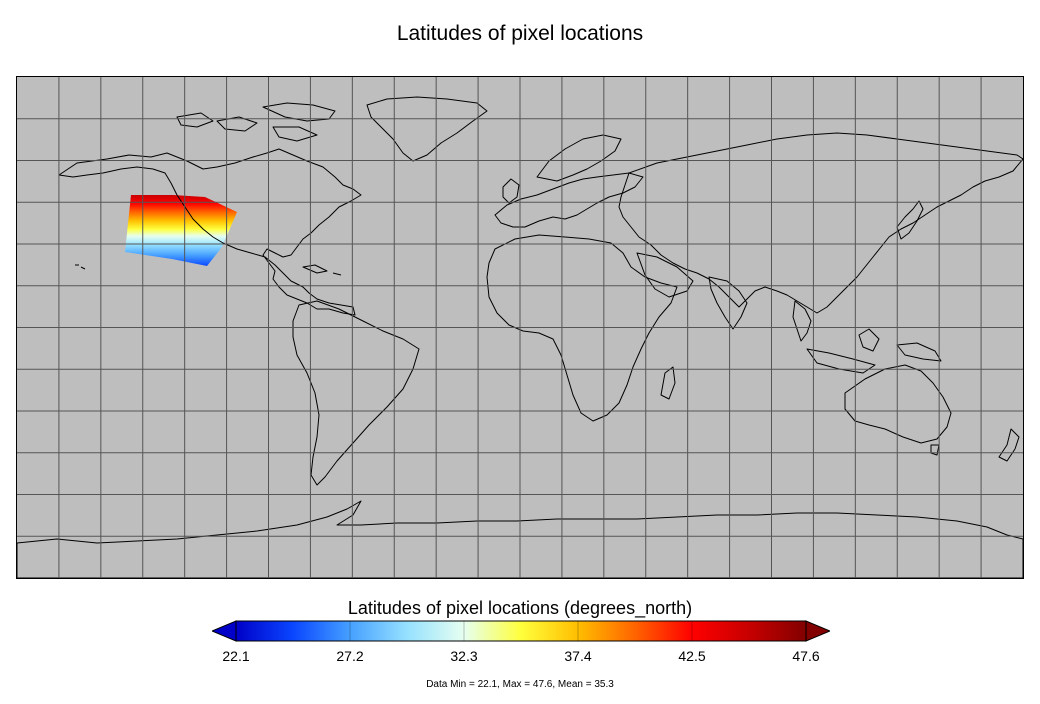 The width and height of the screenshot is (1040, 704). I want to click on colorbar-ticks, so click(521, 631).